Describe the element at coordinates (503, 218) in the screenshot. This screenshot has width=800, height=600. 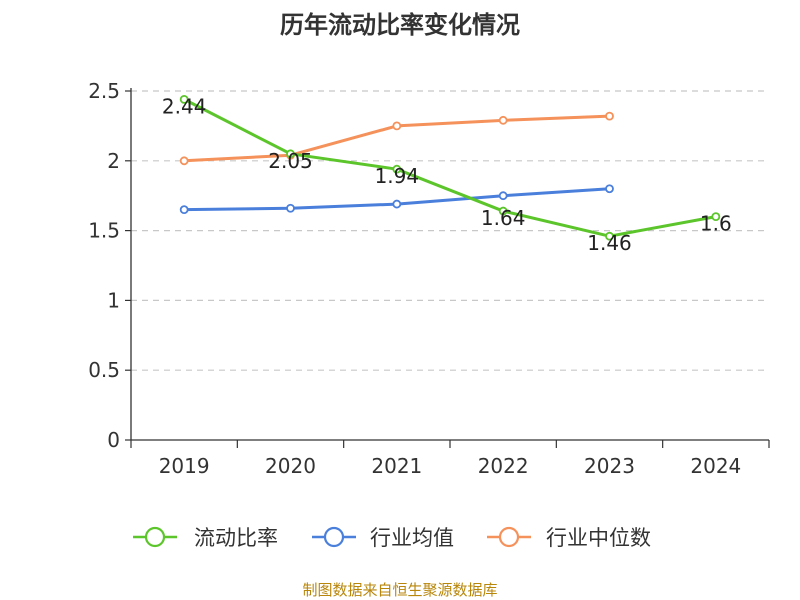
I see `data-label: 1.64` at that location.